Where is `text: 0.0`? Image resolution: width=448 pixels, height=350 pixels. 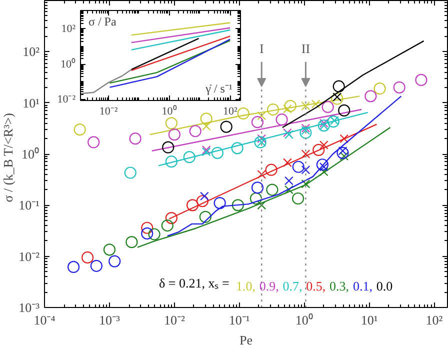
text: 0.0 is located at coordinates (384, 286).